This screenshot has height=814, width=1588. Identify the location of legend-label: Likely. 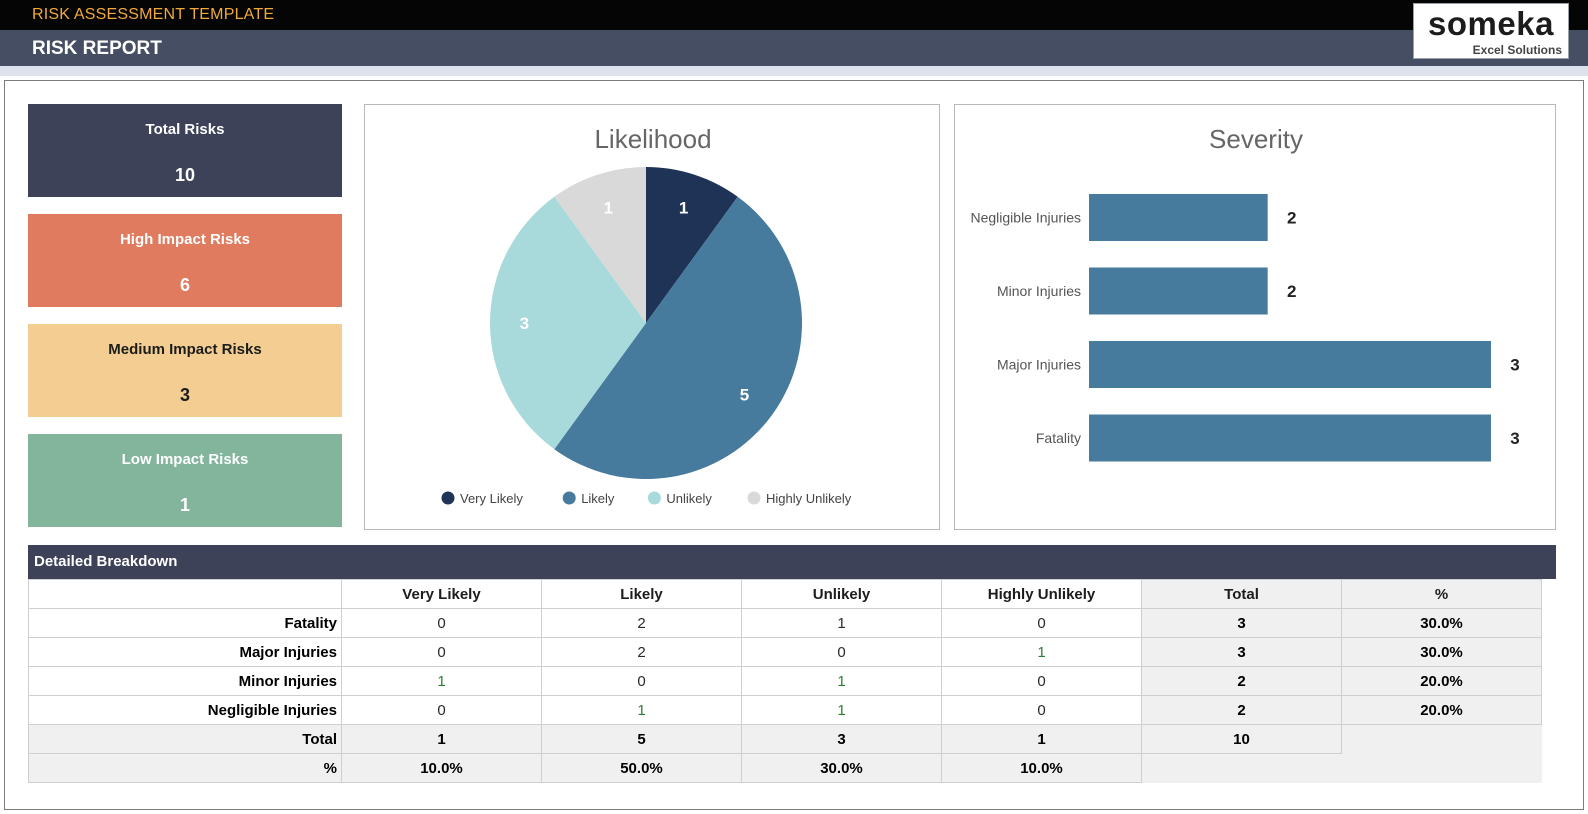
(598, 498).